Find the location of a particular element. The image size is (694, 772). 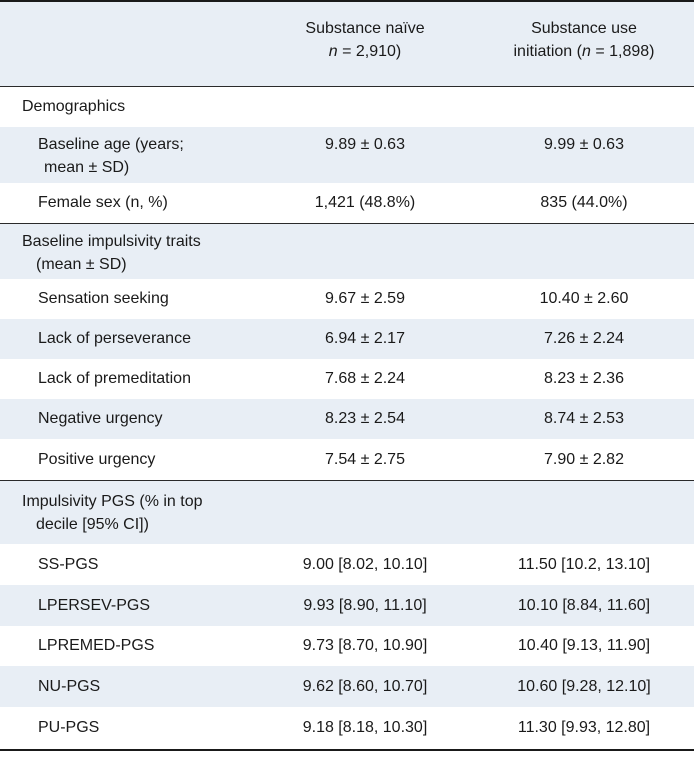

header-naive-line1: Substance naïve is located at coordinates (365, 28).